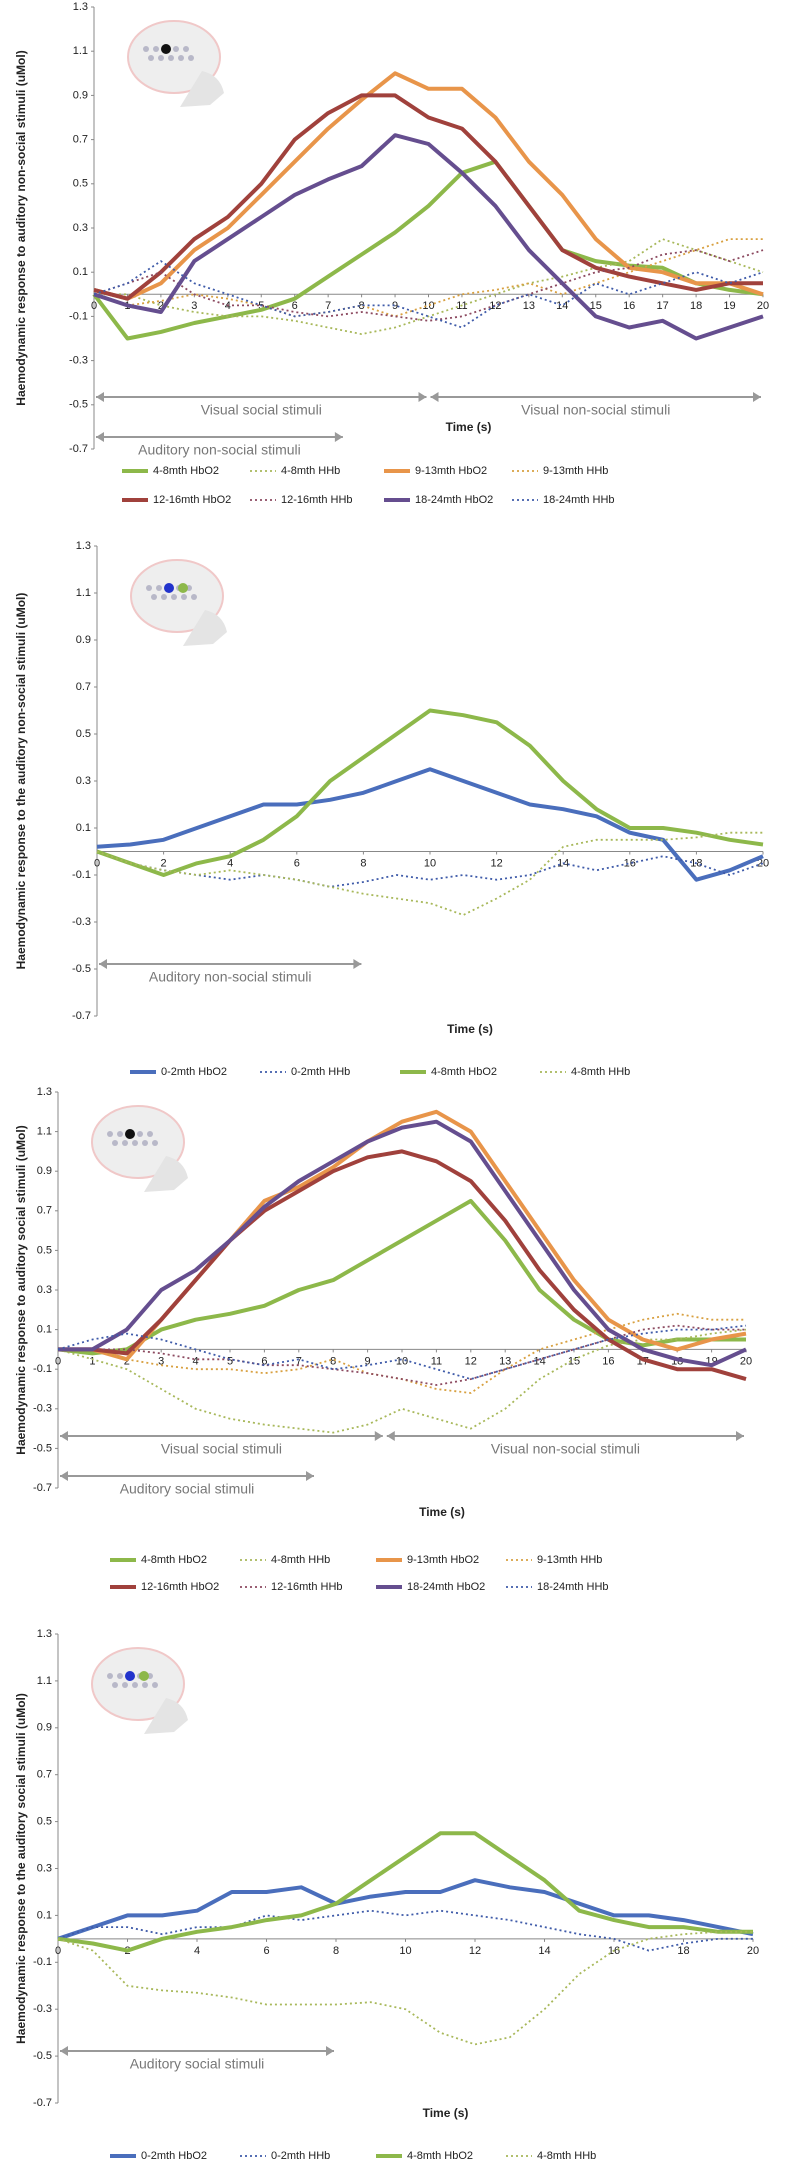 The image size is (785, 2167). What do you see at coordinates (544, 1951) in the screenshot?
I see `x-tick-label: 14` at bounding box center [544, 1951].